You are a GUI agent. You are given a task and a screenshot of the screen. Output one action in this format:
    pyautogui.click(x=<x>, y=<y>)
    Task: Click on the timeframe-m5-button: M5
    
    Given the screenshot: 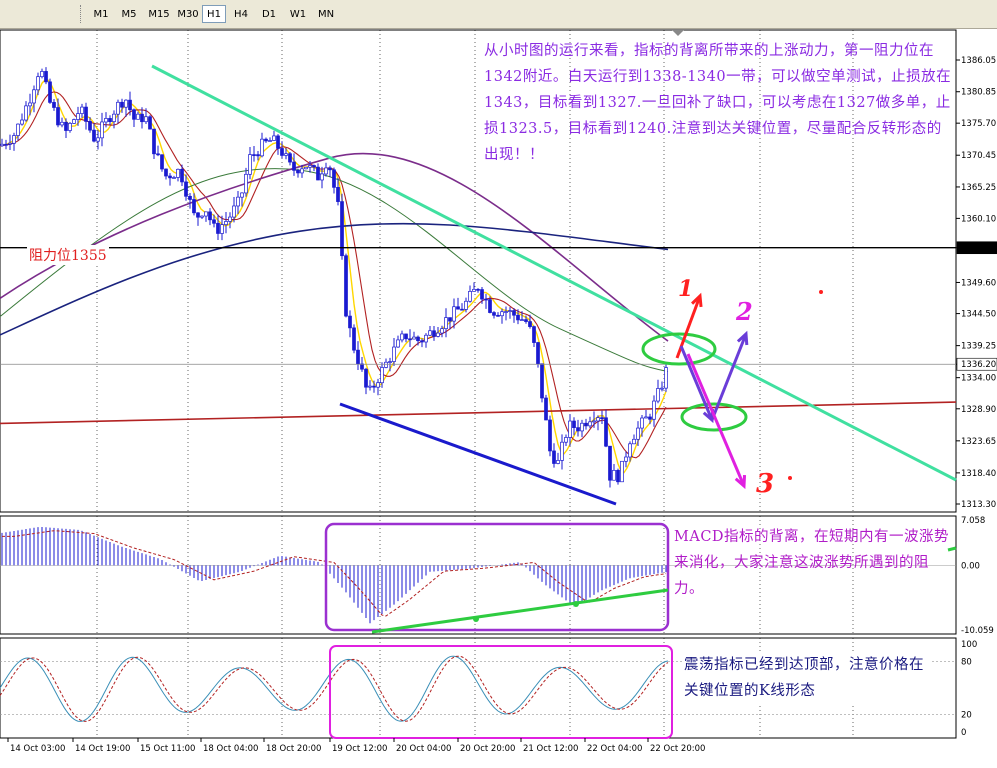 What is the action you would take?
    pyautogui.click(x=129, y=14)
    